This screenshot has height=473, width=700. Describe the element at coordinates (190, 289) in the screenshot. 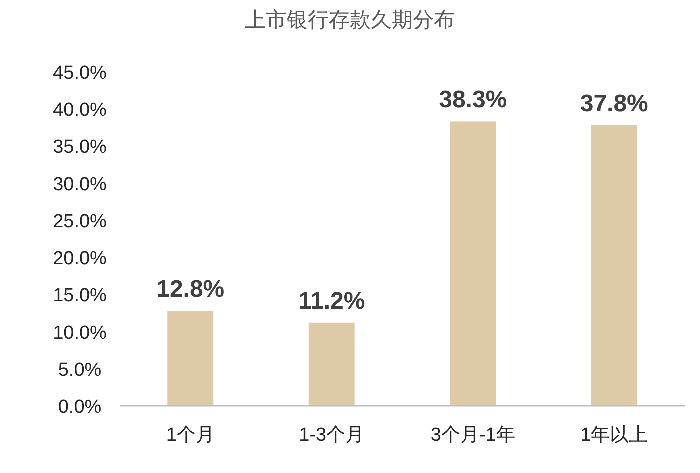

I see `data-label: 12.8%` at that location.